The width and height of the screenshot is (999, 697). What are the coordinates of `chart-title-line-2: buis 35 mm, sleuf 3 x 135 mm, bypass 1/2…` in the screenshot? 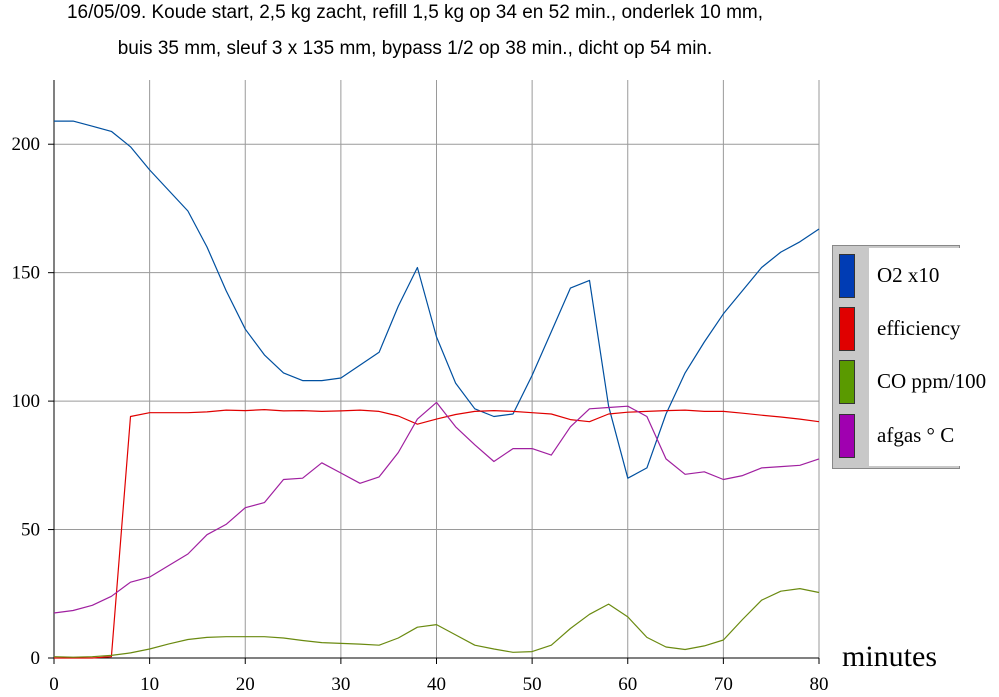 It's located at (415, 48).